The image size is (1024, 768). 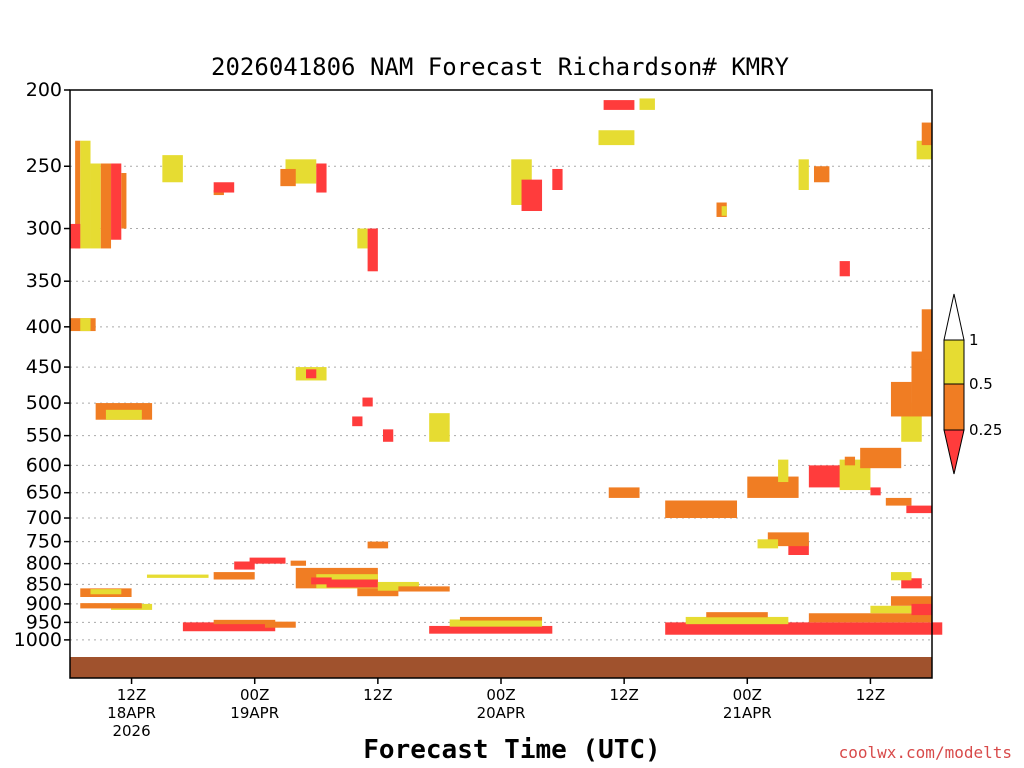 I want to click on chart-title: 2026041806 NAM Forecast Richardson# KMRY, so click(x=500, y=67).